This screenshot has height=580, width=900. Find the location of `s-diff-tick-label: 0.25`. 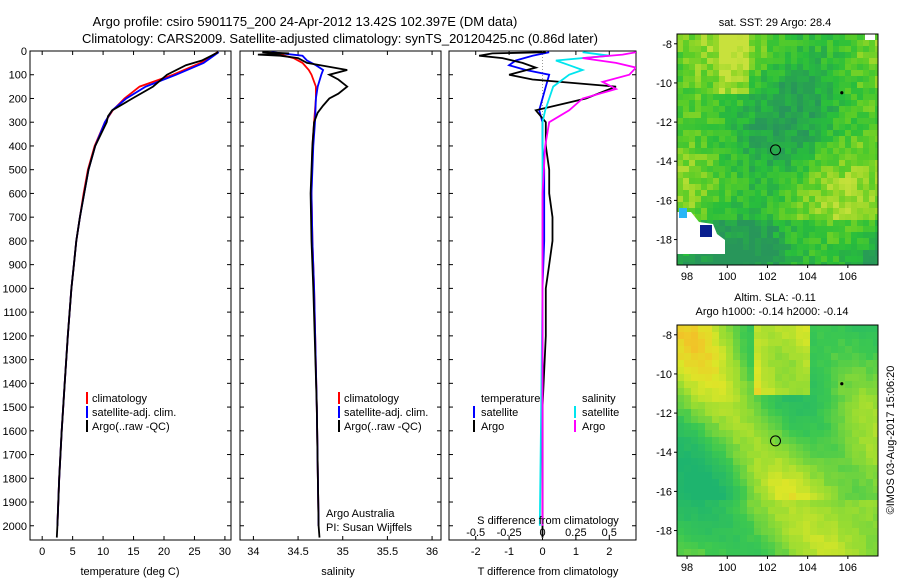

s-diff-tick-label: 0.25 is located at coordinates (575, 533).